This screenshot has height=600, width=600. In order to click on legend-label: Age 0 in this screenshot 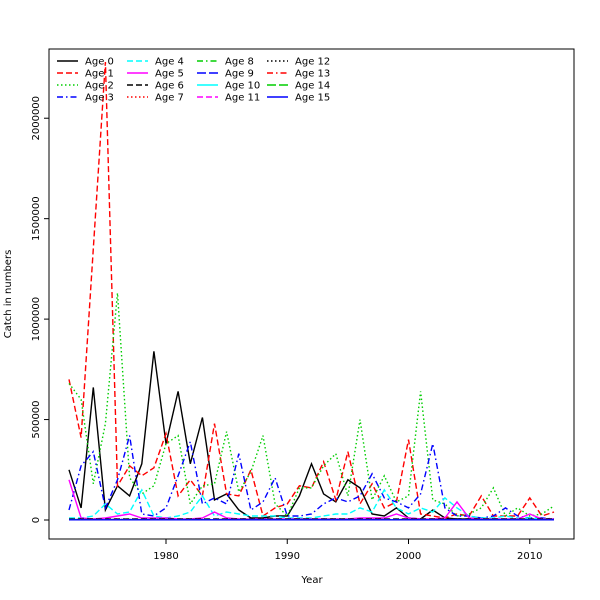, I will do `click(99, 62)`.